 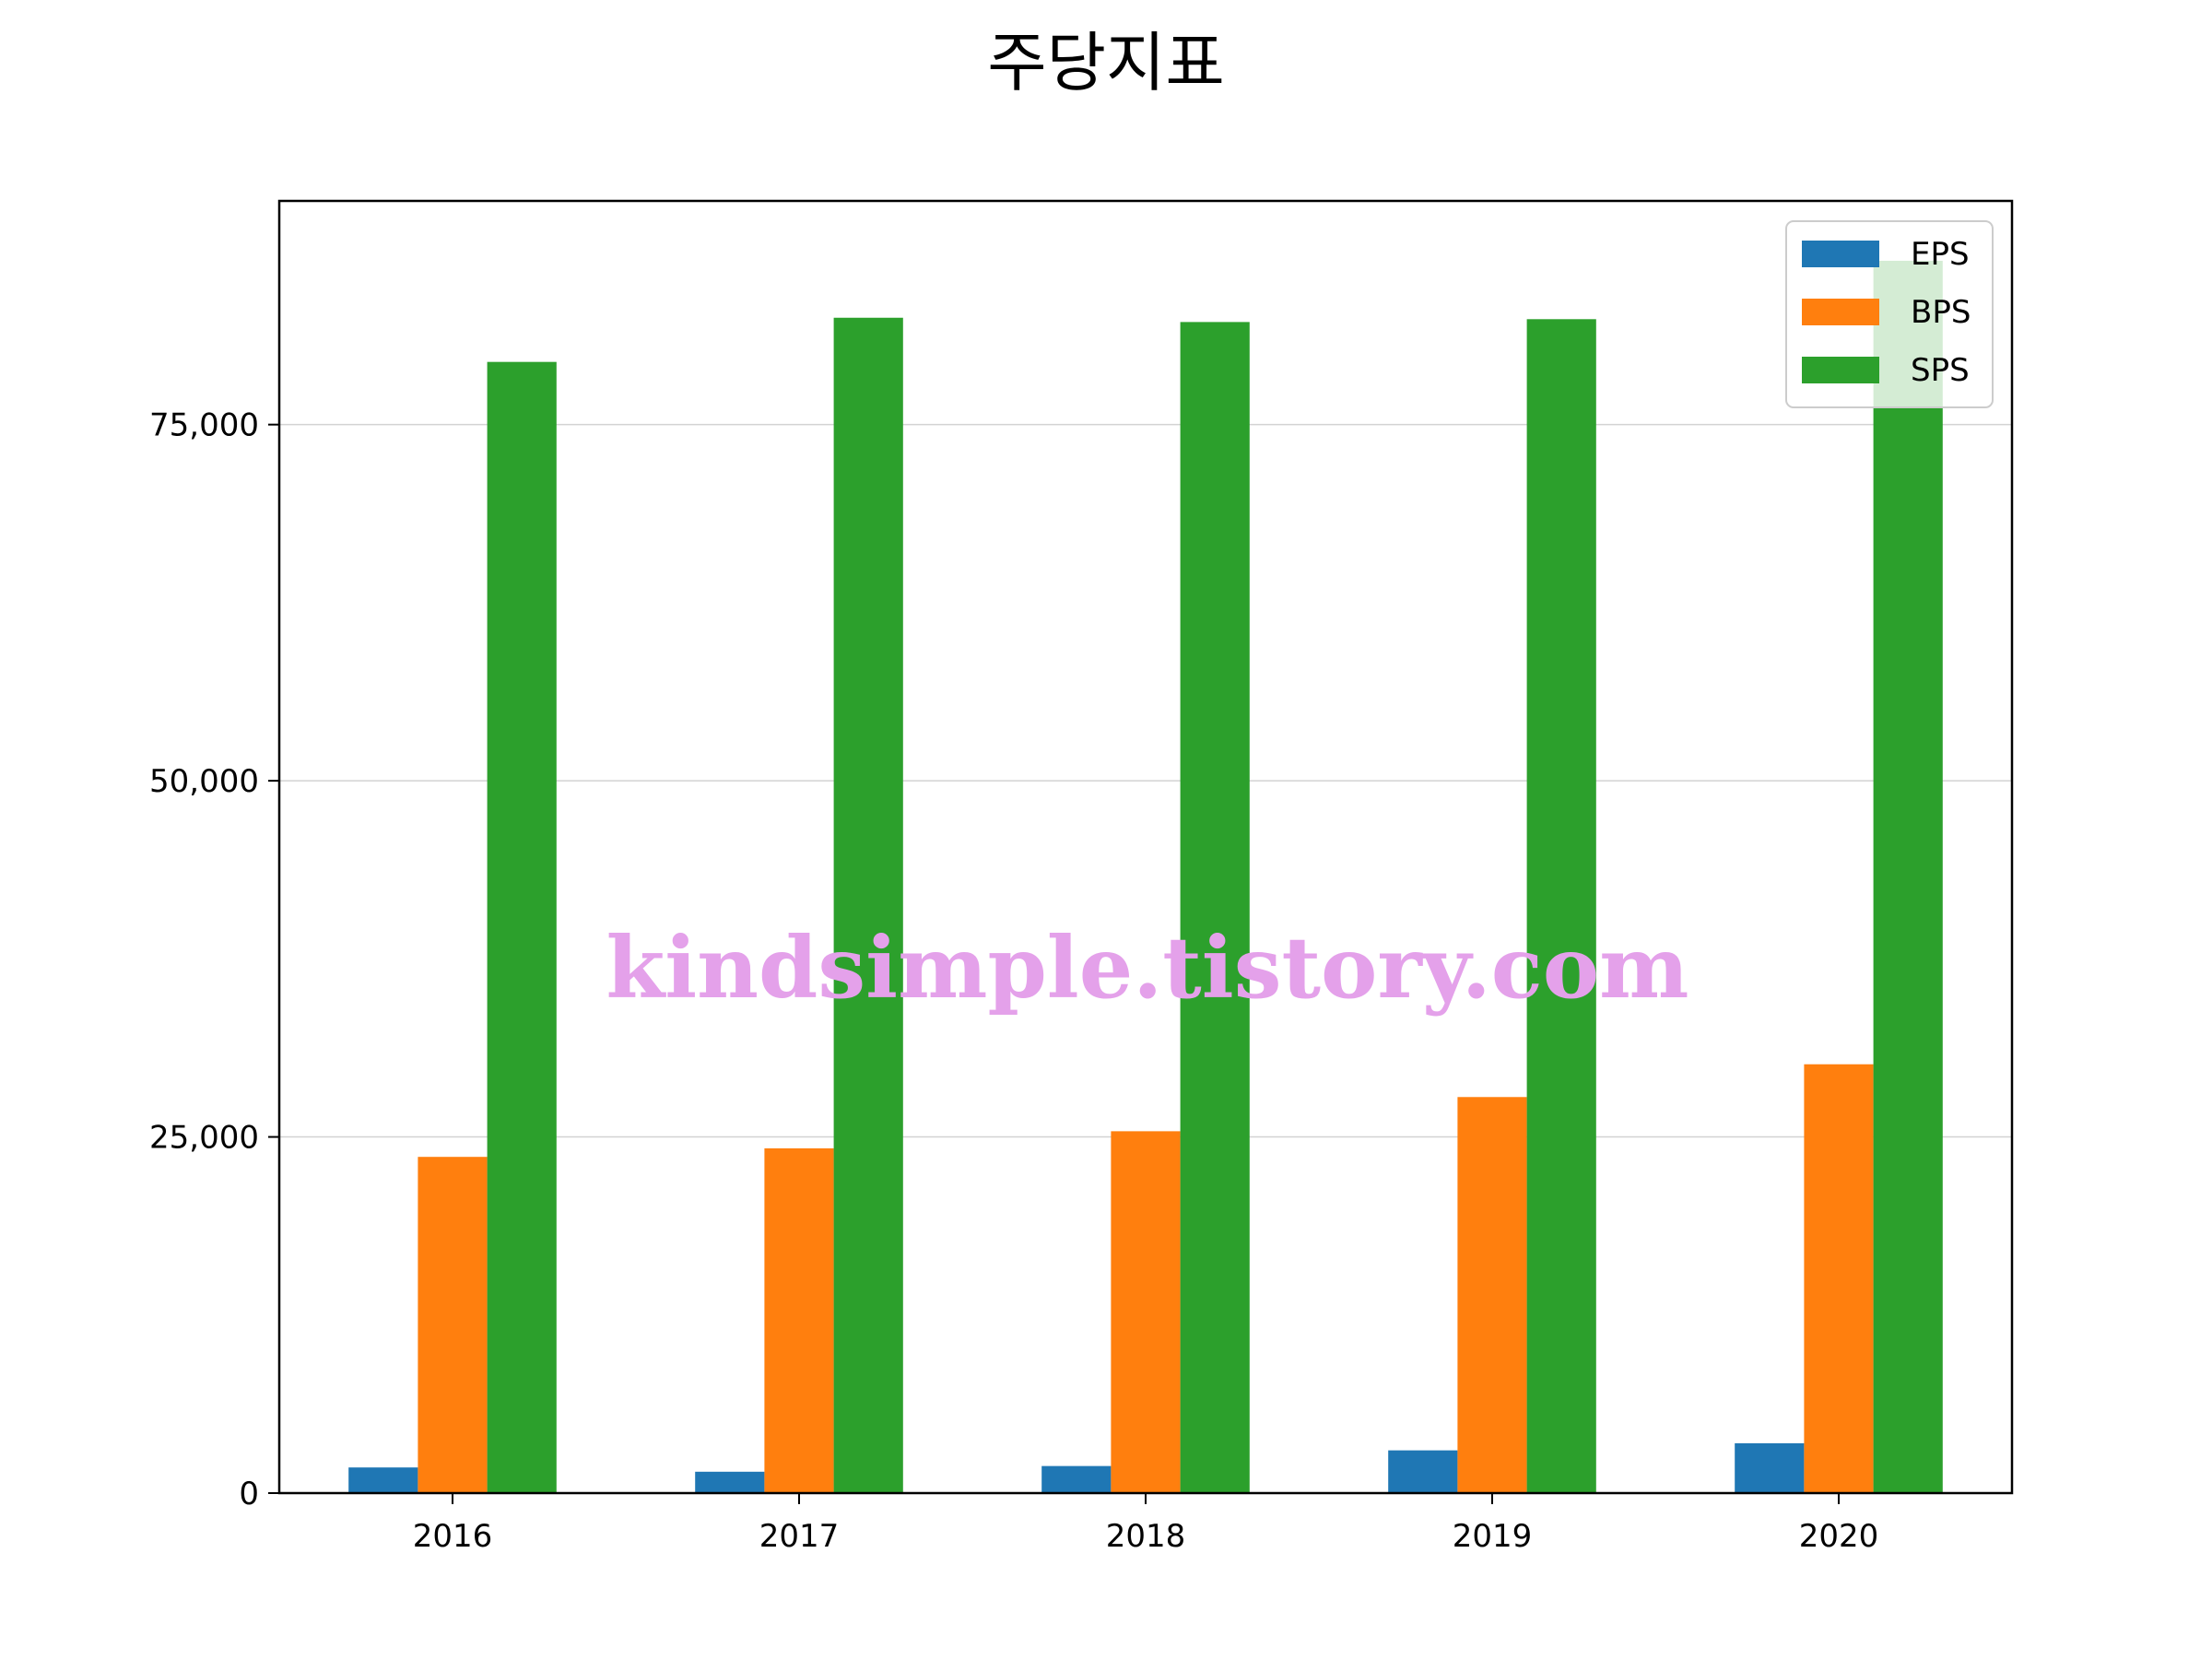 What do you see at coordinates (383, 1480) in the screenshot?
I see `bar-eps-2016` at bounding box center [383, 1480].